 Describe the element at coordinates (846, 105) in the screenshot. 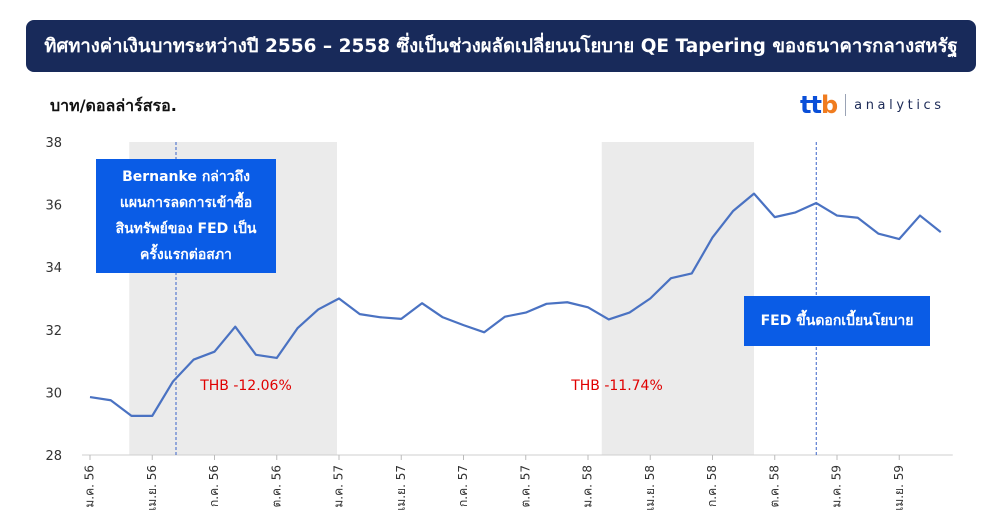

I see `logo-divider` at that location.